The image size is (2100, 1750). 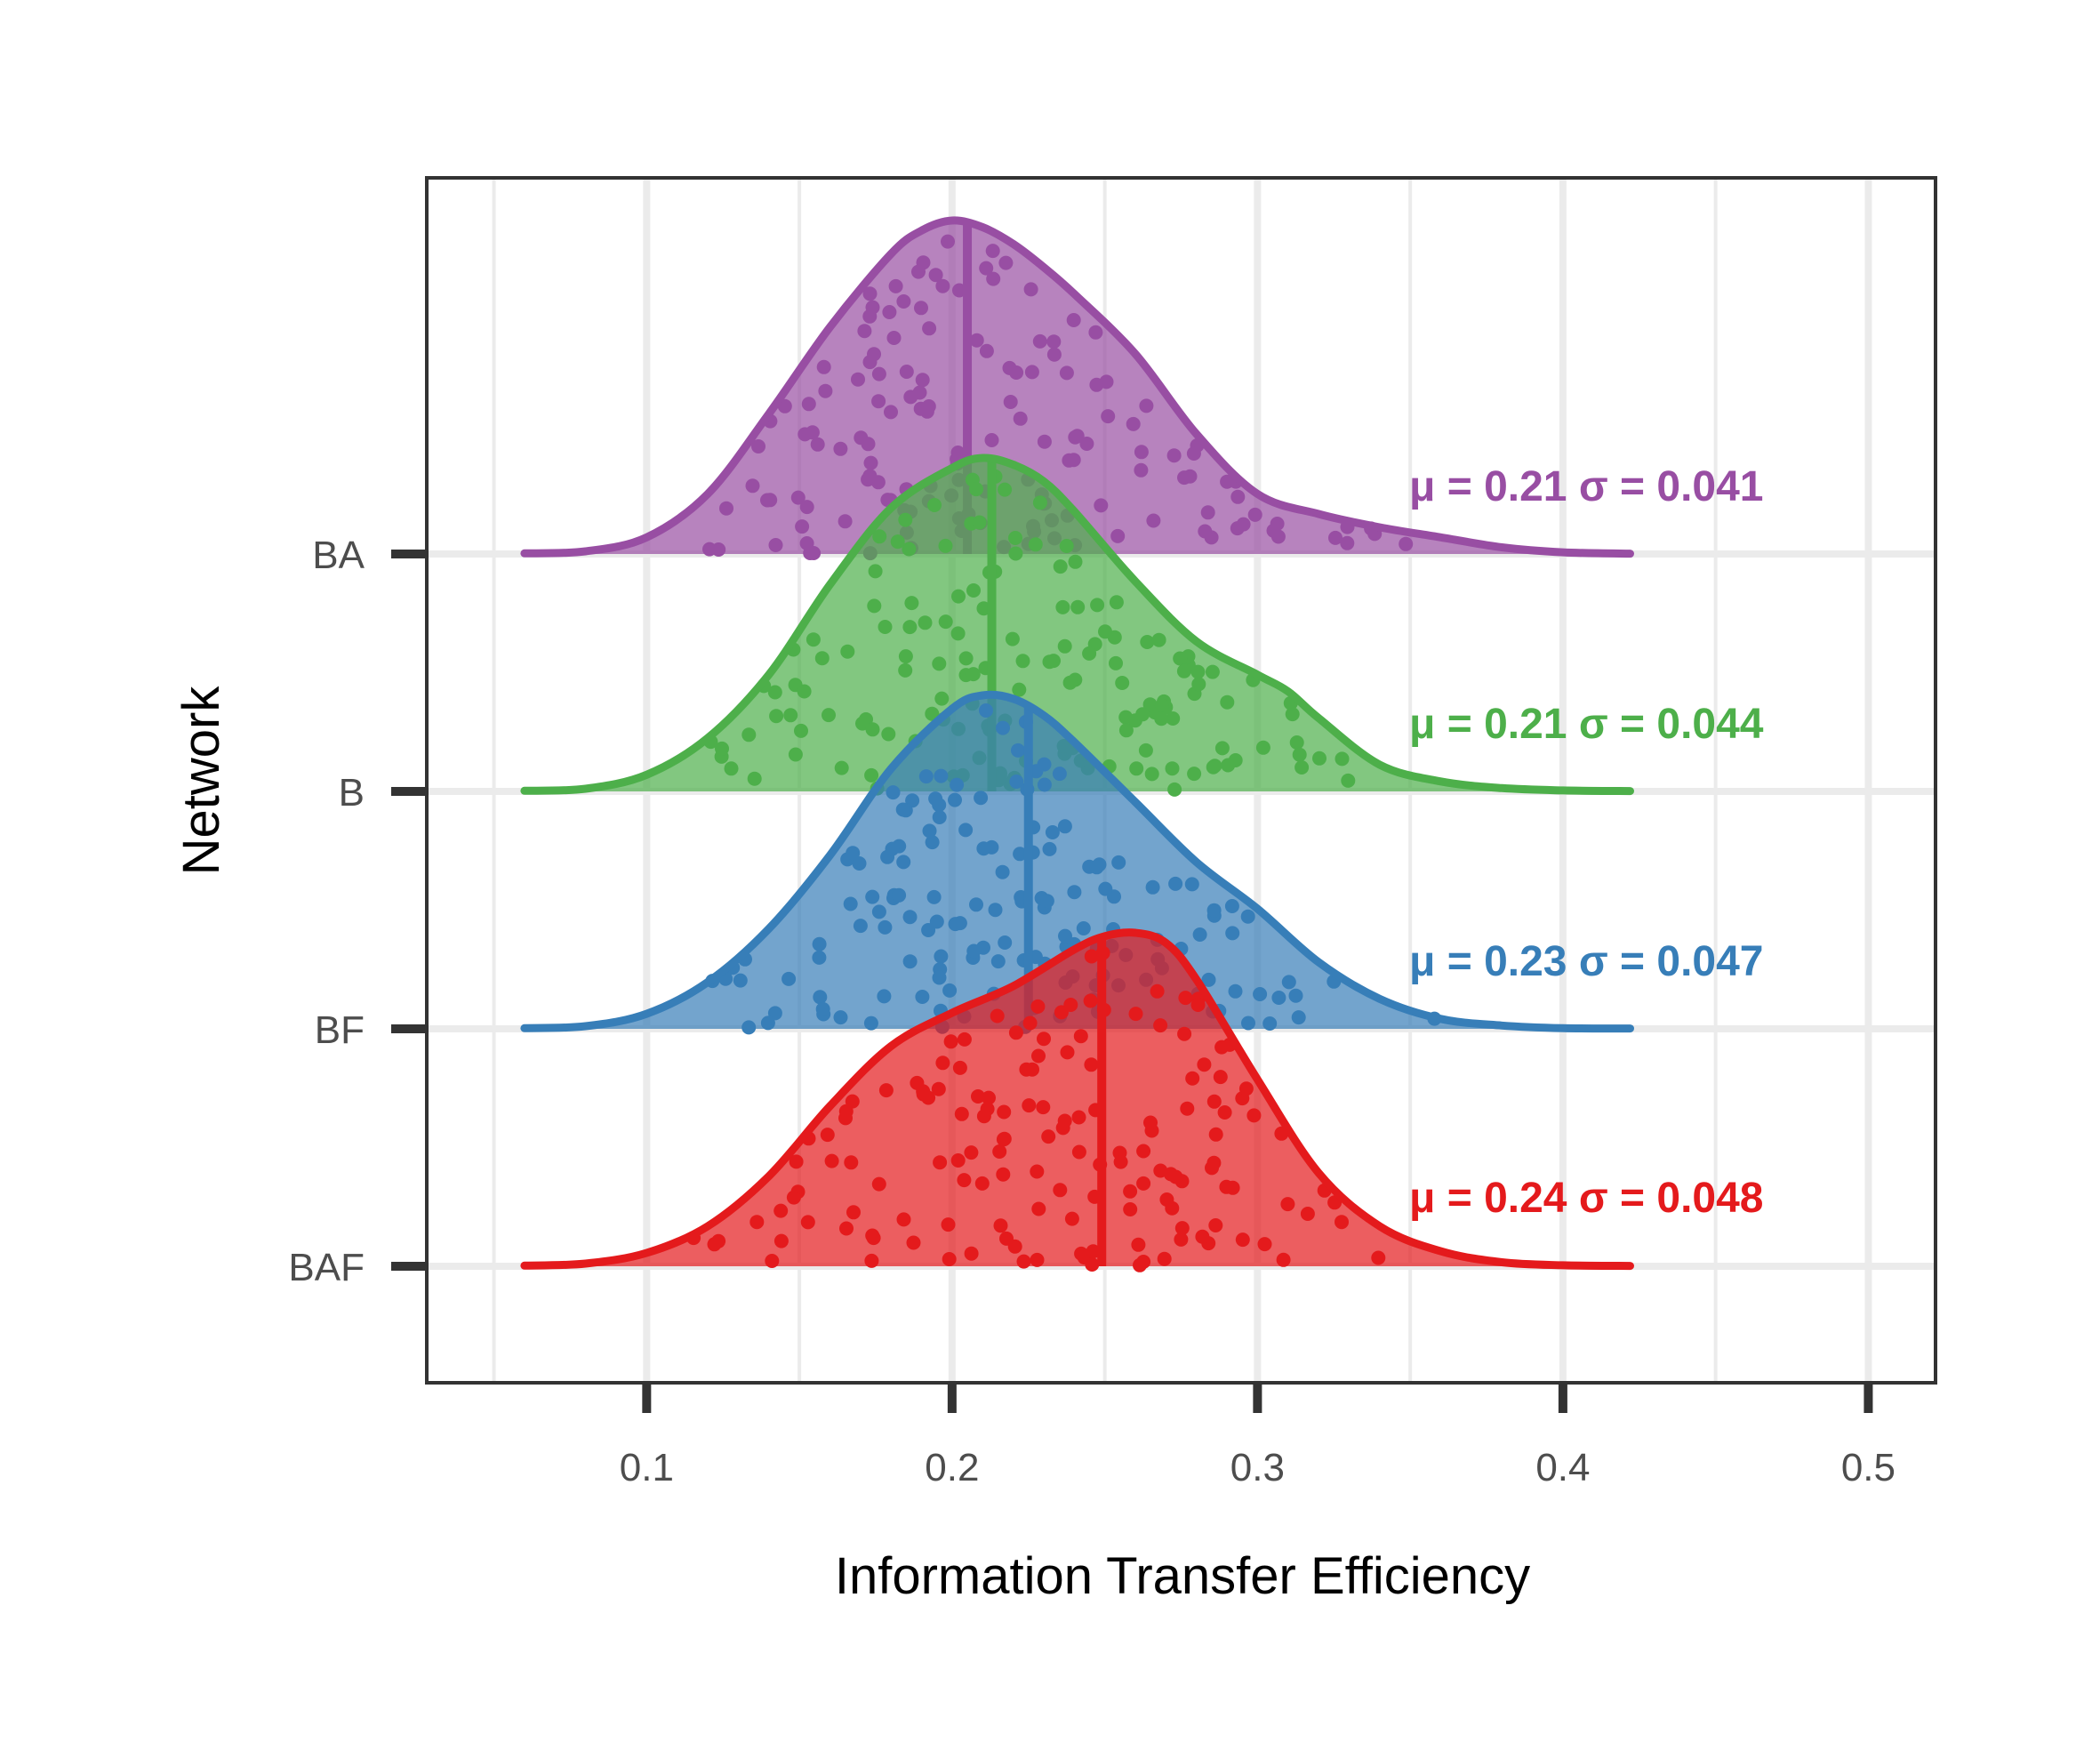 What do you see at coordinates (1586, 1198) in the screenshot?
I see `stat-label-baf: μ = 0.24 σ = 0.048` at bounding box center [1586, 1198].